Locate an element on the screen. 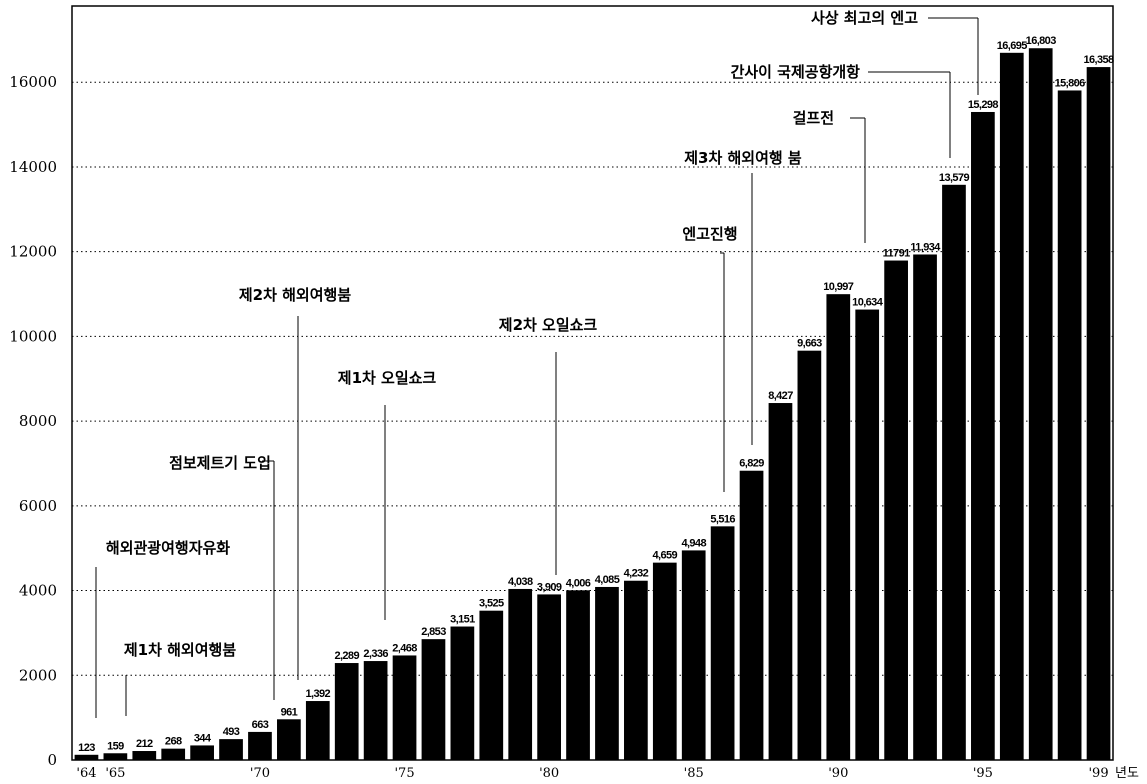  annotation-label: 엔고진행 is located at coordinates (709, 234).